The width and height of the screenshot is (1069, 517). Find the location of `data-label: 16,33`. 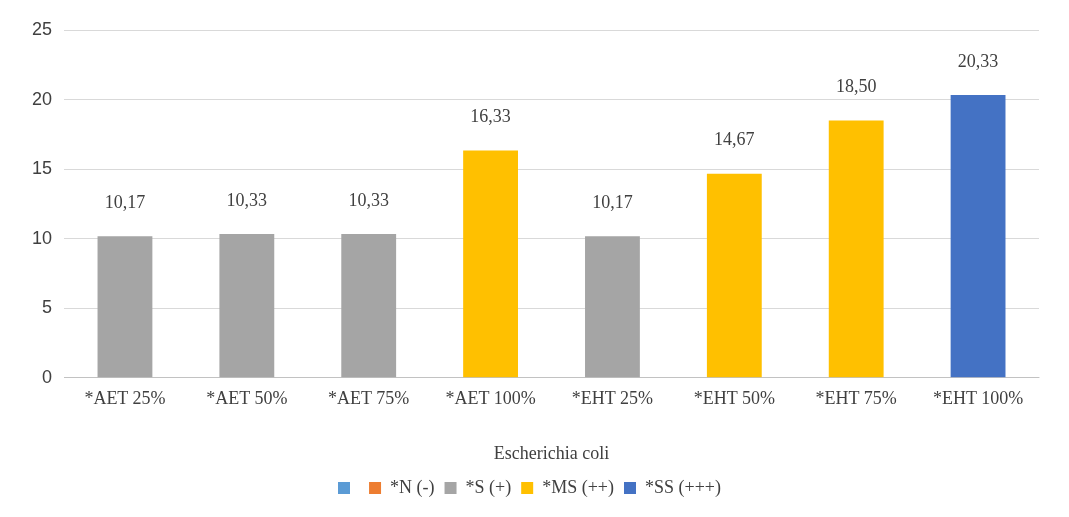

data-label: 16,33 is located at coordinates (490, 116).